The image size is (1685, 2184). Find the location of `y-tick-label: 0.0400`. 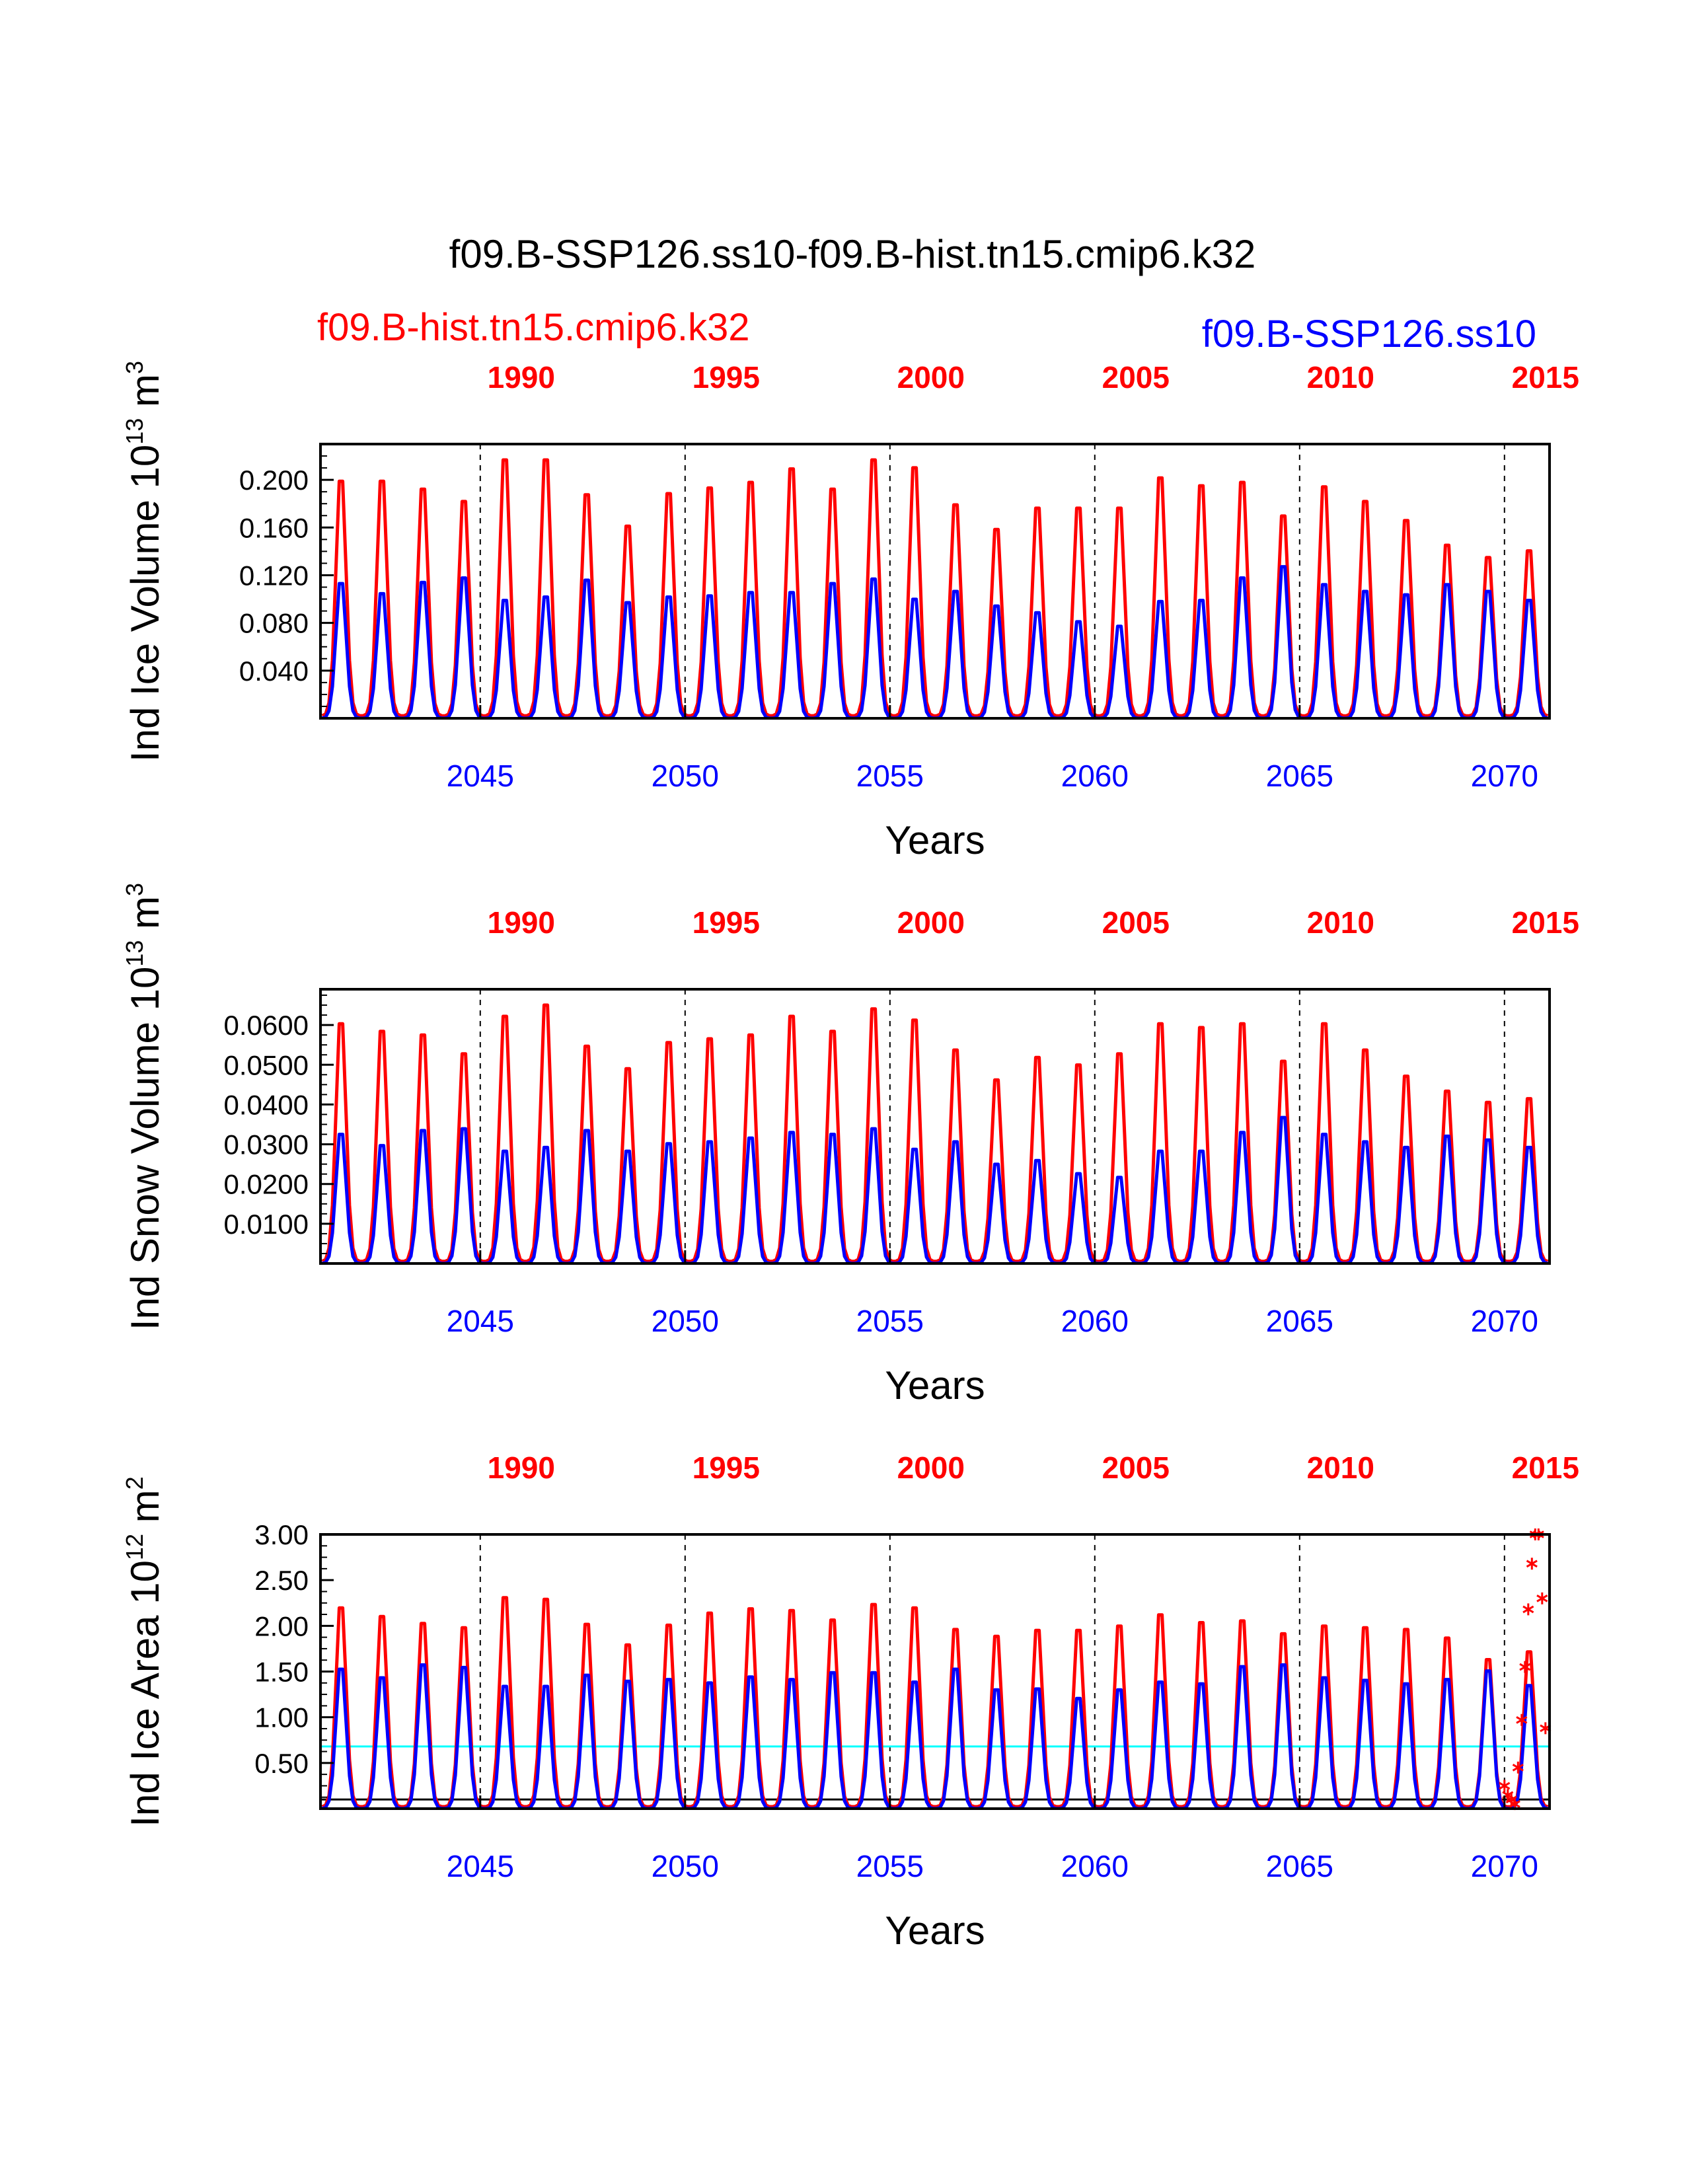

y-tick-label: 0.0400 is located at coordinates (266, 1104).